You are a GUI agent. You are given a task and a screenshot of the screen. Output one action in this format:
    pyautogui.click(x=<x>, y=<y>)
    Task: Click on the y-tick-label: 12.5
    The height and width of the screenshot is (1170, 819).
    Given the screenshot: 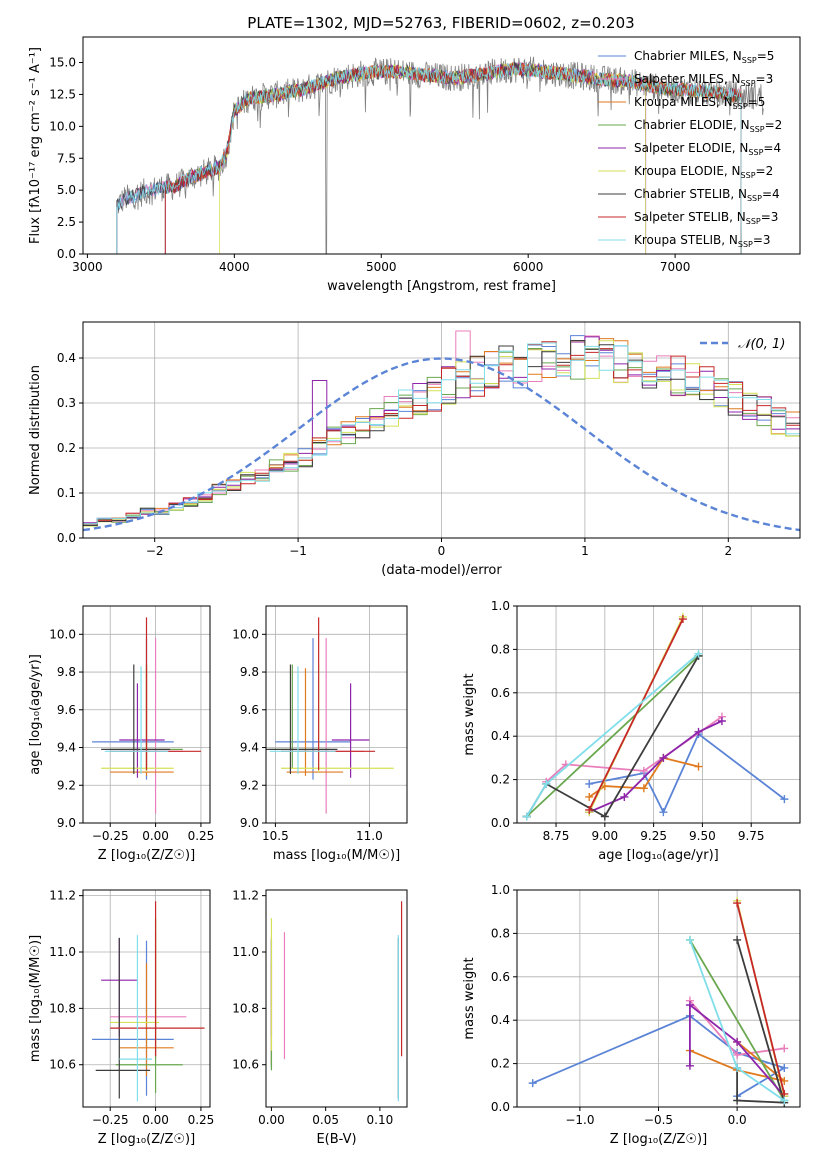 What is the action you would take?
    pyautogui.click(x=62, y=94)
    